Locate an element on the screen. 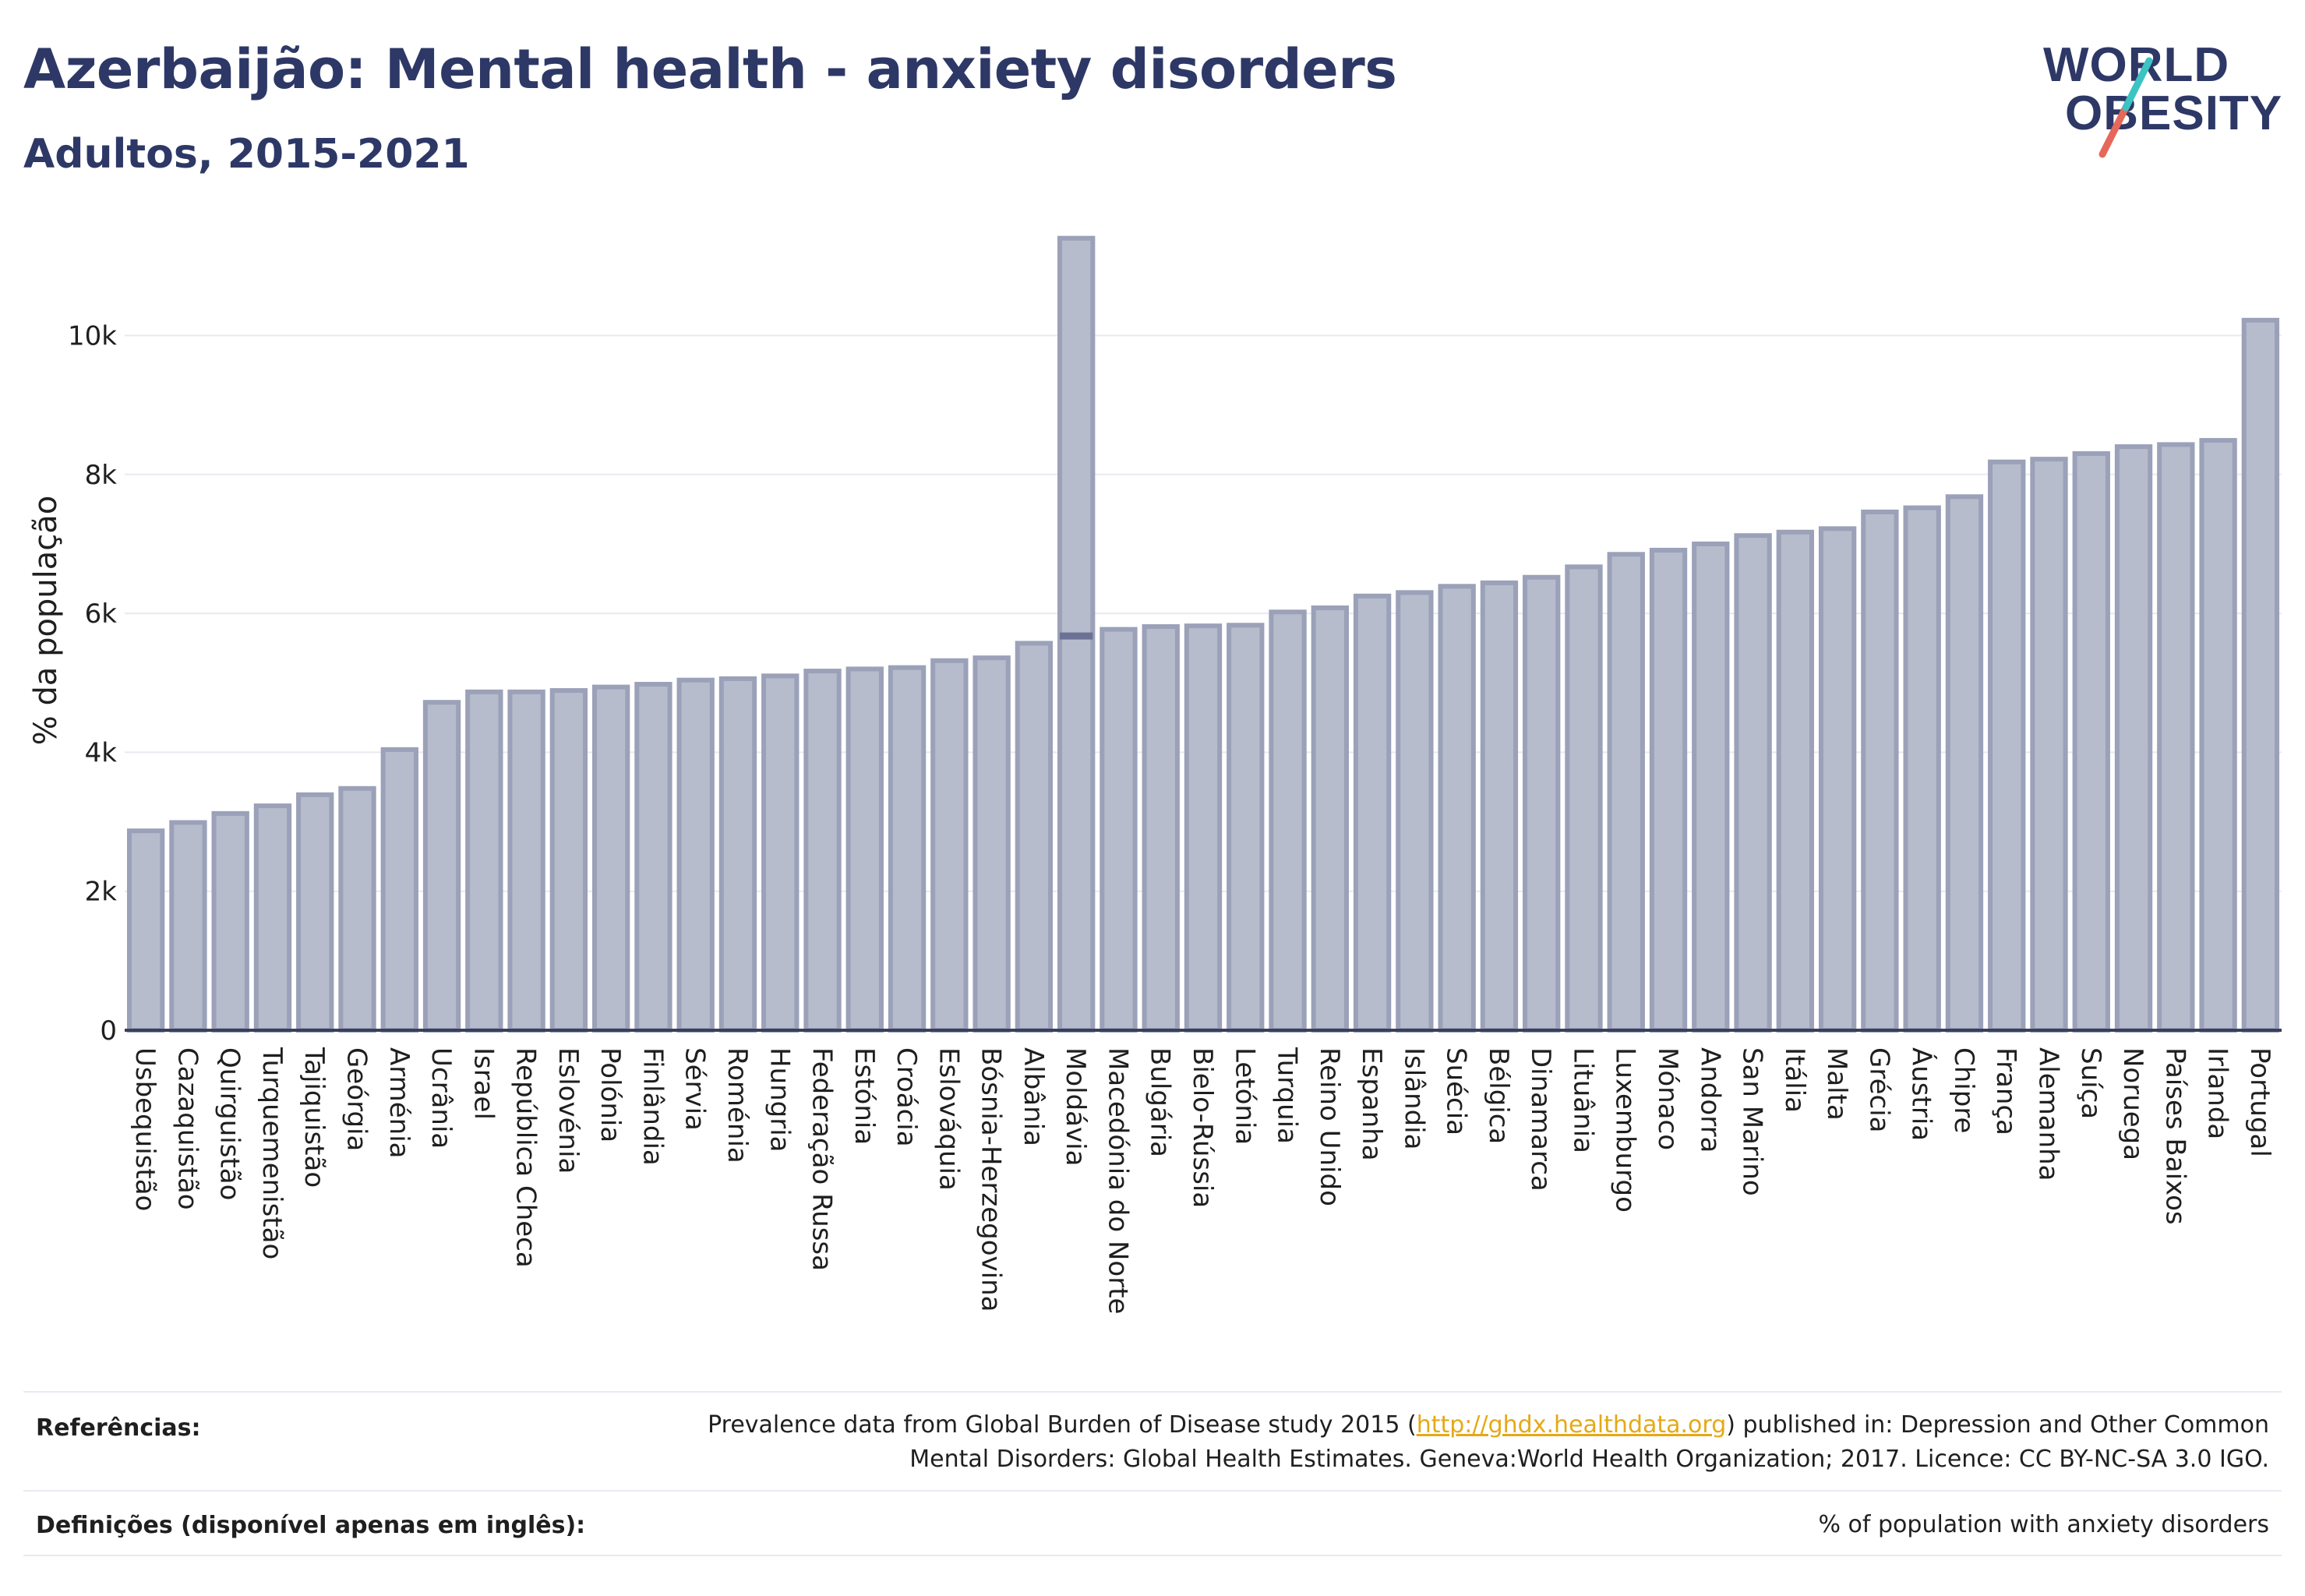 The height and width of the screenshot is (1596, 2305). world-obesity-logo: WORLD OBESITY is located at coordinates (2162, 103).